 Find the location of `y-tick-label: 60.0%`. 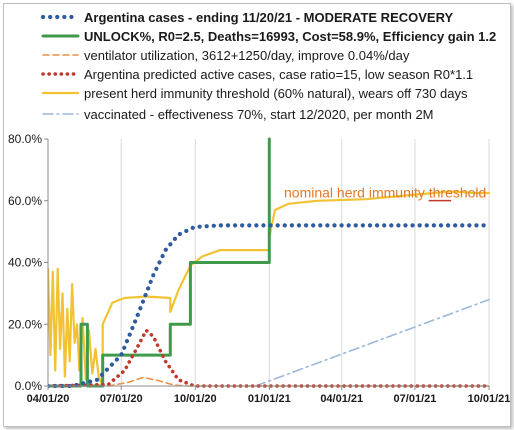

y-tick-label: 60.0% is located at coordinates (25, 201).